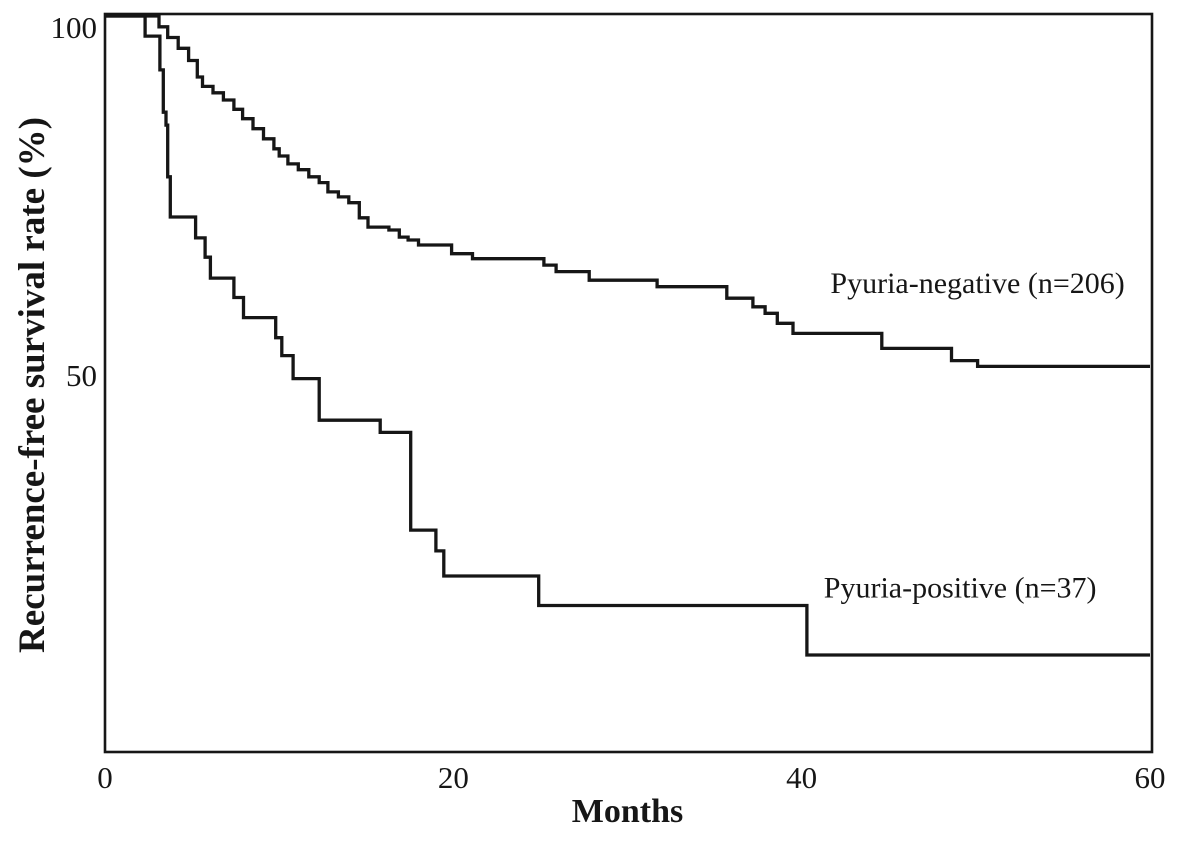 The width and height of the screenshot is (1181, 842). Describe the element at coordinates (977, 283) in the screenshot. I see `series-annotation-pyuria-negative: Pyuria-negative (n=206)` at that location.